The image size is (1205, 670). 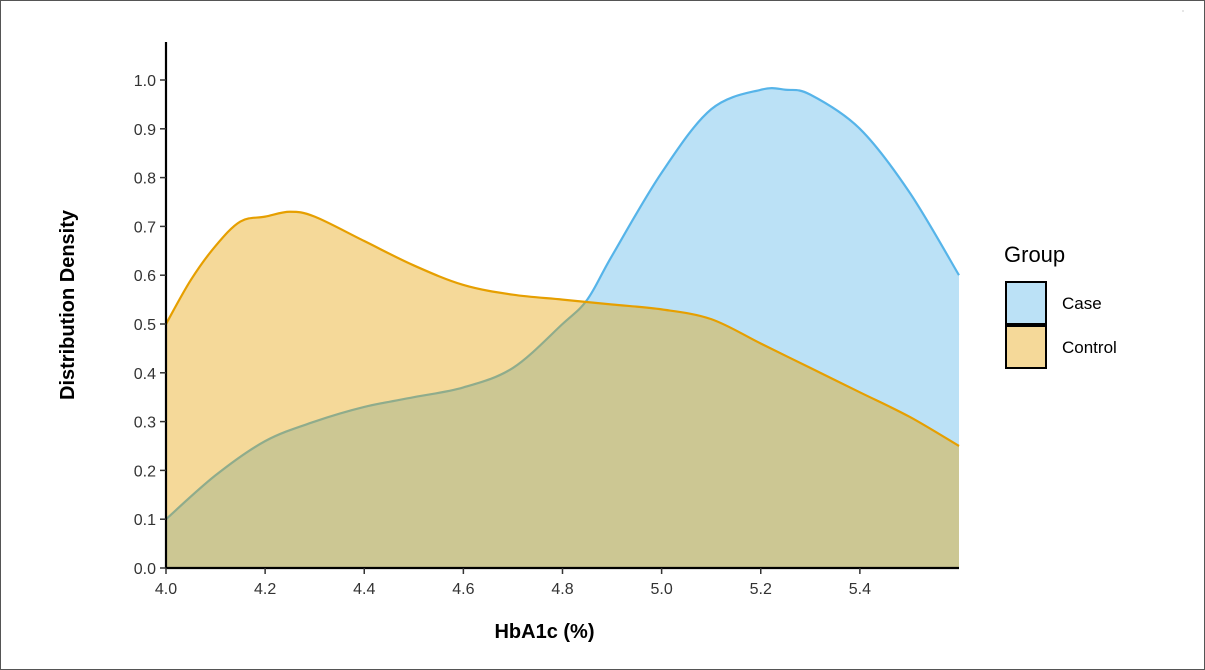 I want to click on x-tick-label: 4.2, so click(x=265, y=589).